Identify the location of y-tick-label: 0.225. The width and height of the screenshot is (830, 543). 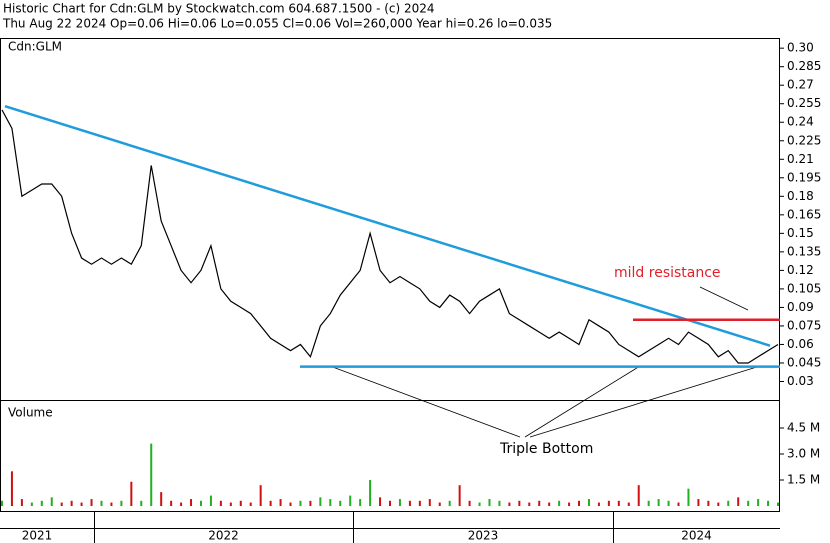
(804, 140).